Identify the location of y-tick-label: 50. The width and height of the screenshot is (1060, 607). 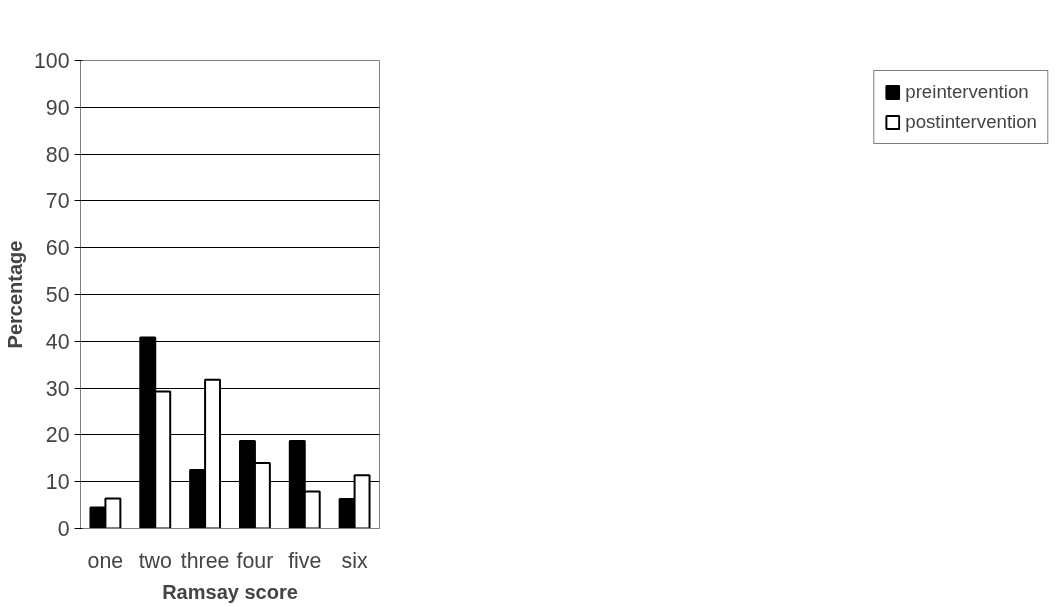
(57, 295).